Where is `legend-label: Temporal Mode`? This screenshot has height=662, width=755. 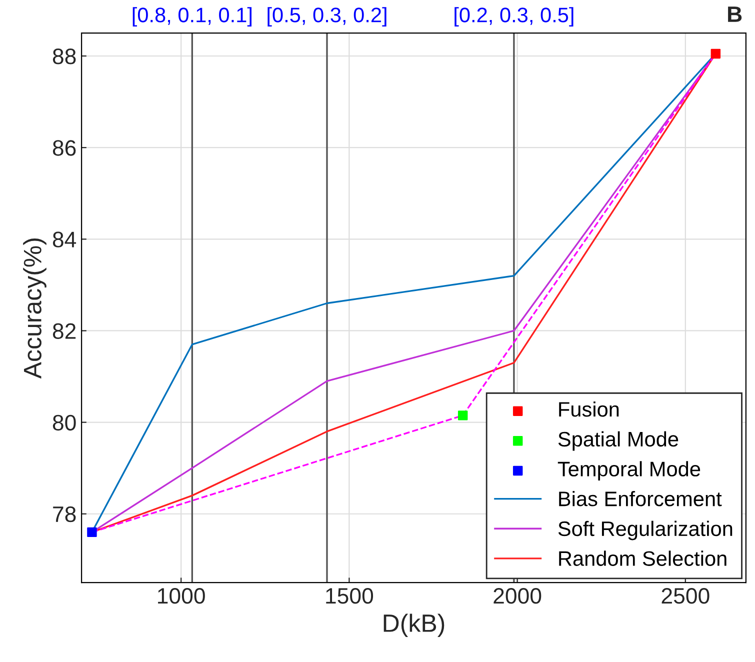 legend-label: Temporal Mode is located at coordinates (629, 471).